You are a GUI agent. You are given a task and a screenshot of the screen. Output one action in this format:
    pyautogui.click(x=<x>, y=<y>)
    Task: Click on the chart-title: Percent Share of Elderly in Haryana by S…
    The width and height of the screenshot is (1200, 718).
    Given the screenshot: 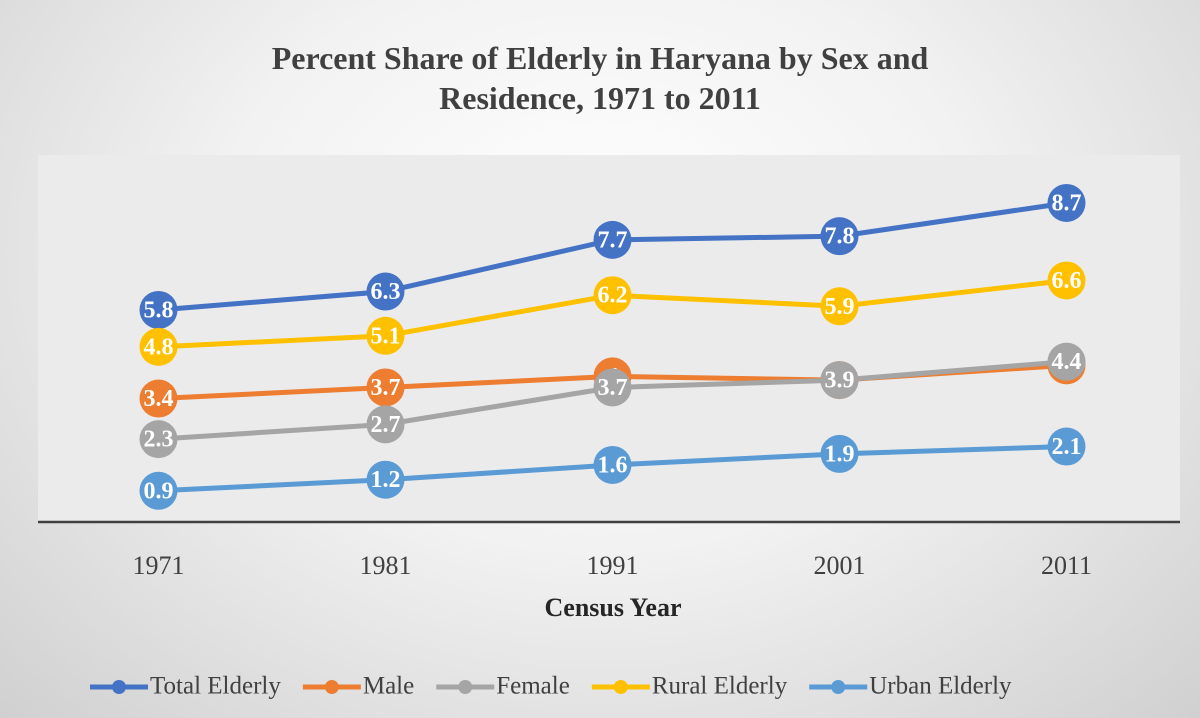 What is the action you would take?
    pyautogui.click(x=600, y=78)
    